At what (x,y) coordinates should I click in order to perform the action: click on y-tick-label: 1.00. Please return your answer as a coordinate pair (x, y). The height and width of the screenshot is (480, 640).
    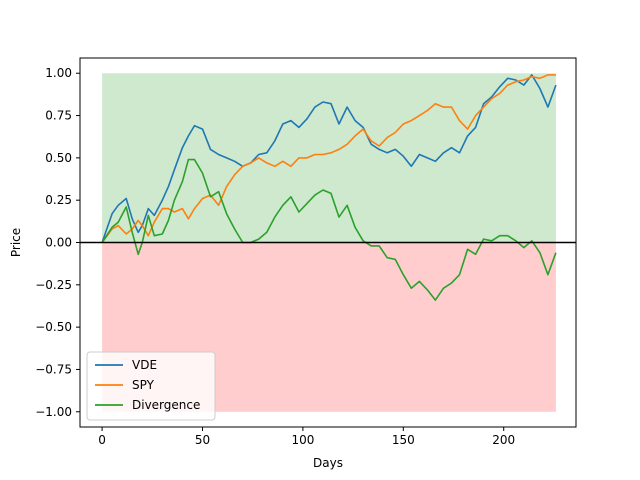
    Looking at the image, I should click on (58, 73).